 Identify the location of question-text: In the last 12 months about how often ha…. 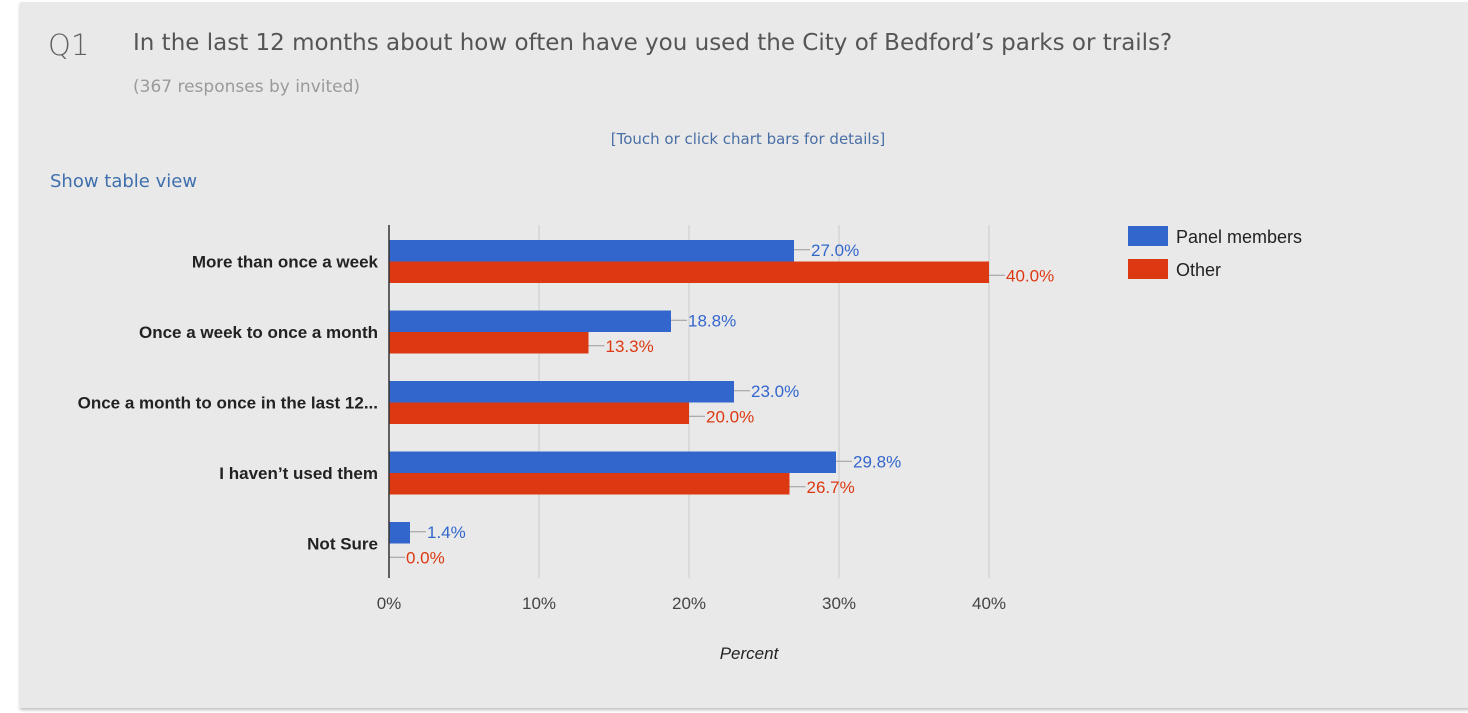
(653, 43).